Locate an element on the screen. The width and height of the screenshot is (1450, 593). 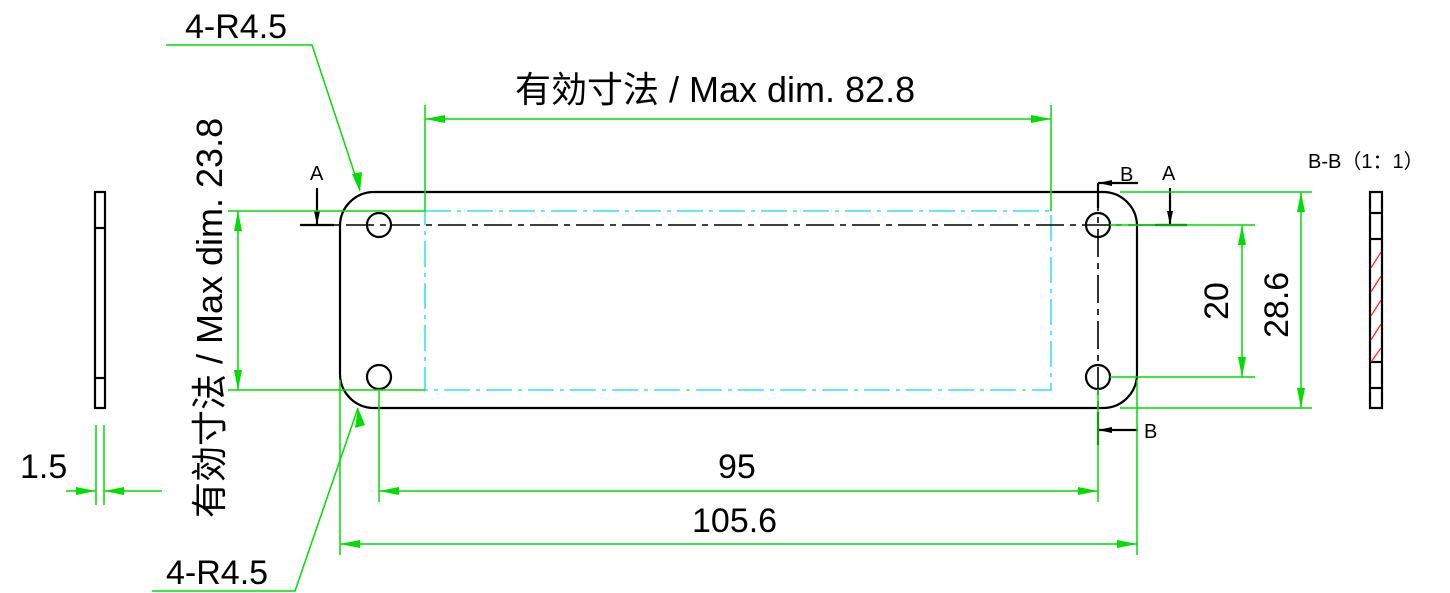
radius-leader-top: 4-R4.5 is located at coordinates (264, 100).